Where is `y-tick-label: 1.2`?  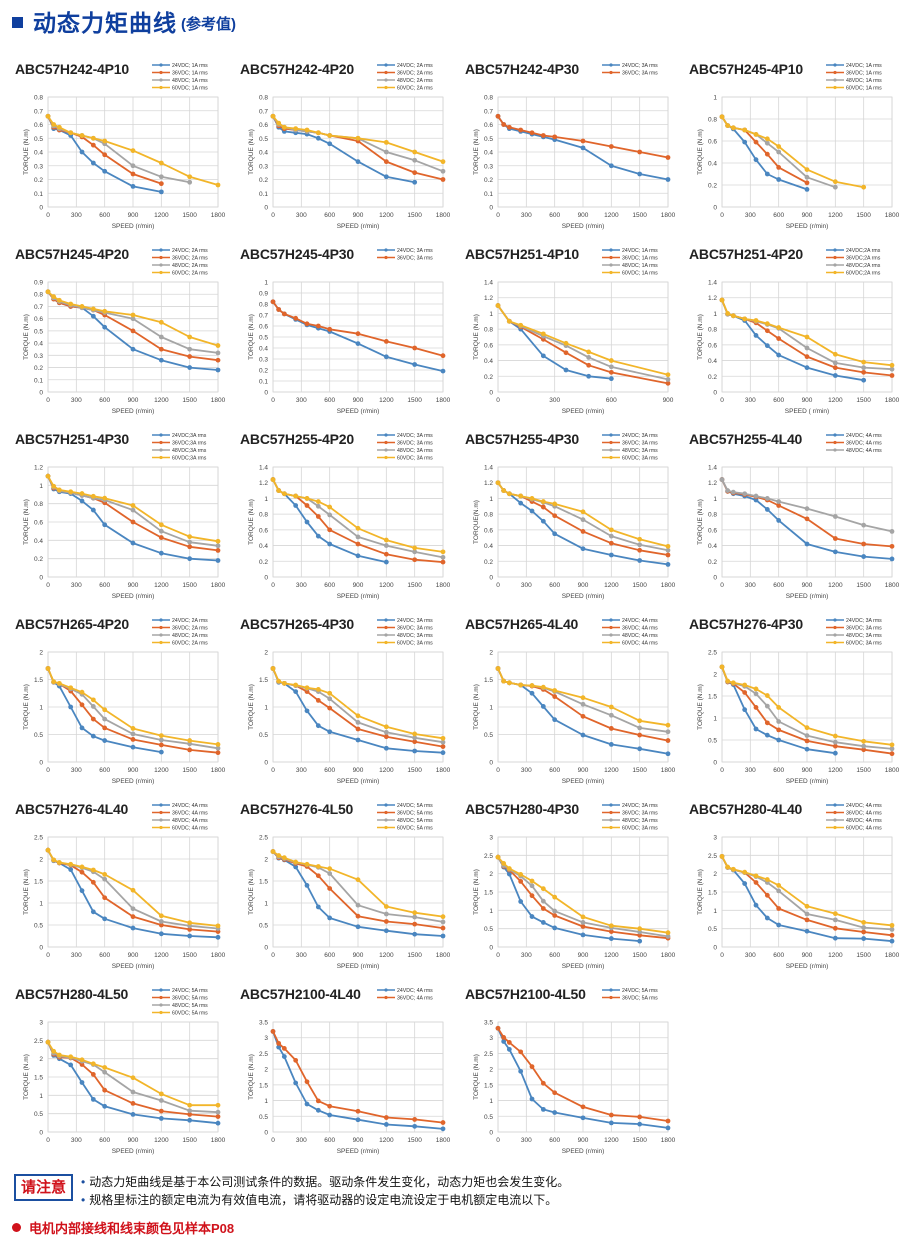 y-tick-label: 1.2 is located at coordinates (263, 483).